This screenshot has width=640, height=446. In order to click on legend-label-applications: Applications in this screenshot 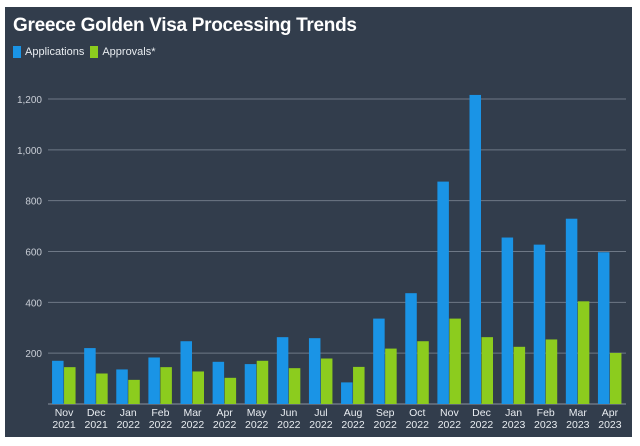, I will do `click(55, 52)`.